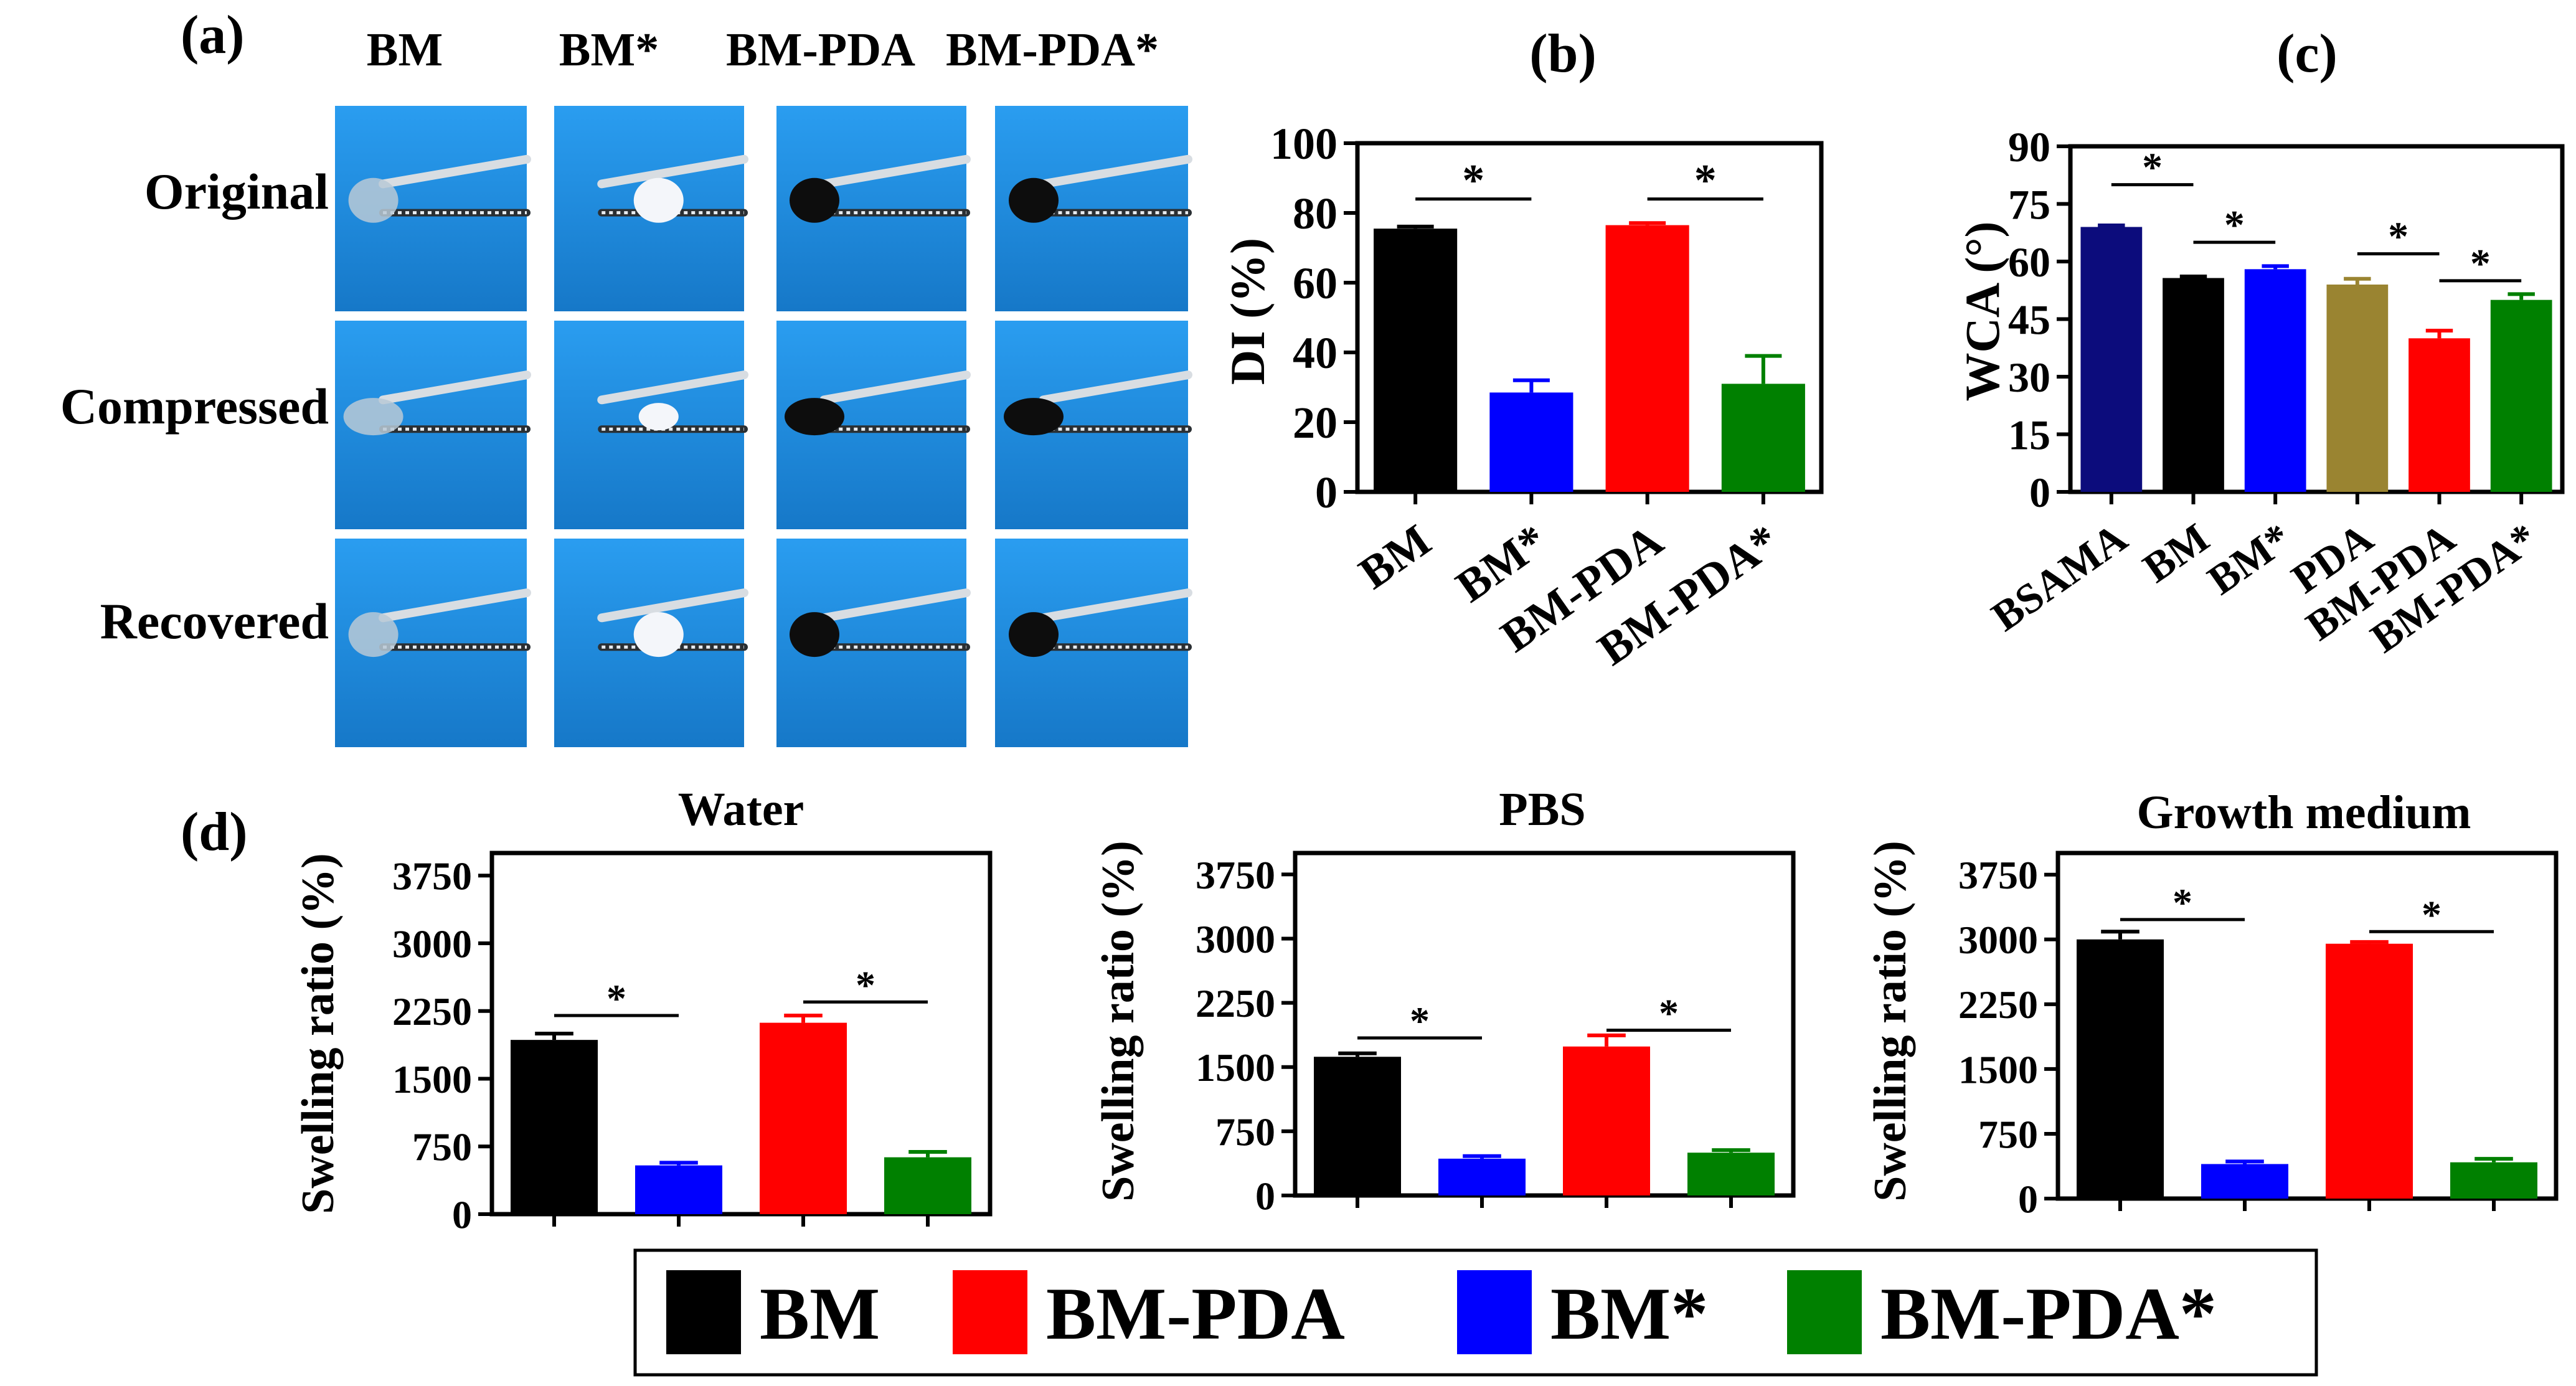 The width and height of the screenshot is (2576, 1386). I want to click on legend-label-bm-pda: BM-PDA, so click(1195, 1313).